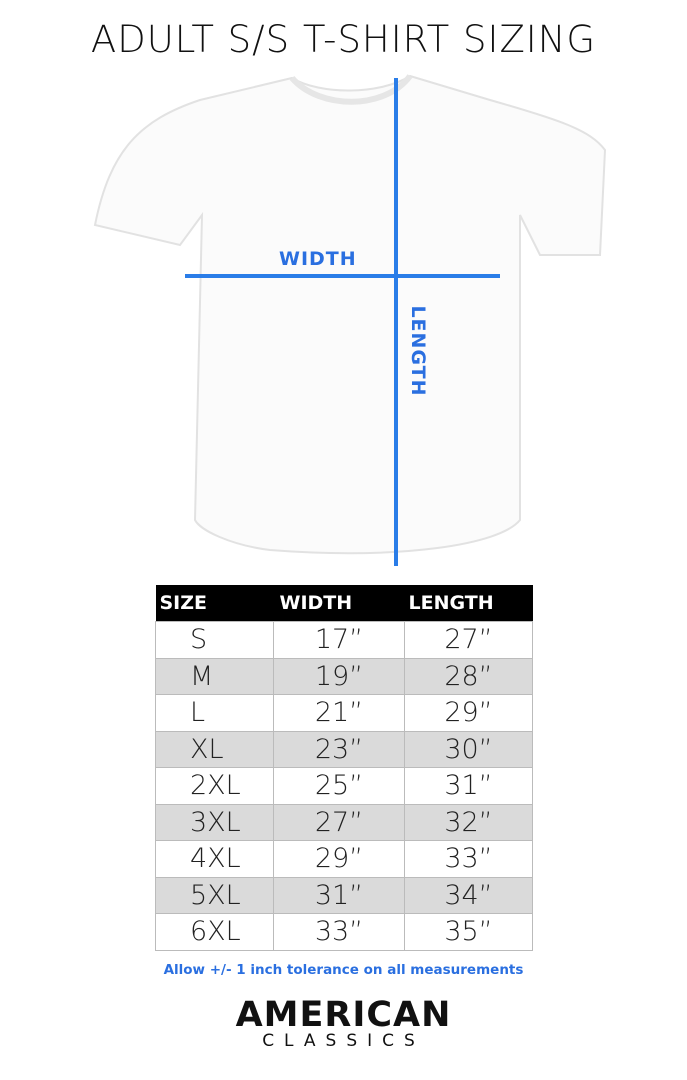 This screenshot has width=687, height=1080. I want to click on length-cell: 33”, so click(468, 859).